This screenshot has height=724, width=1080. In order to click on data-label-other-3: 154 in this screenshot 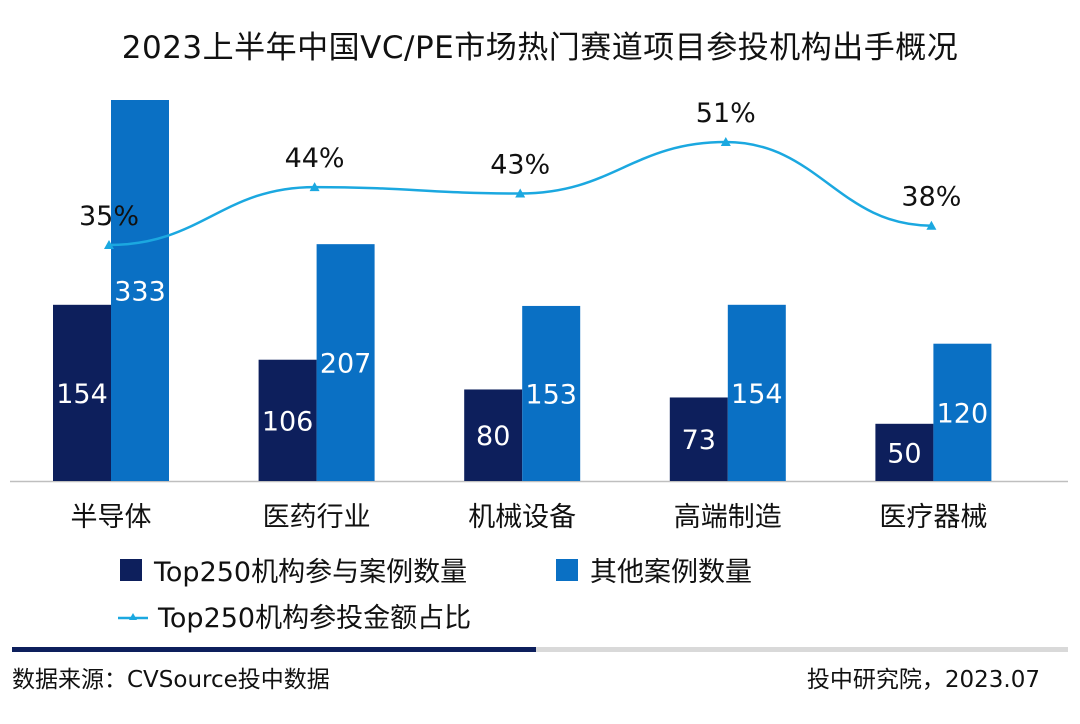, I will do `click(757, 394)`.